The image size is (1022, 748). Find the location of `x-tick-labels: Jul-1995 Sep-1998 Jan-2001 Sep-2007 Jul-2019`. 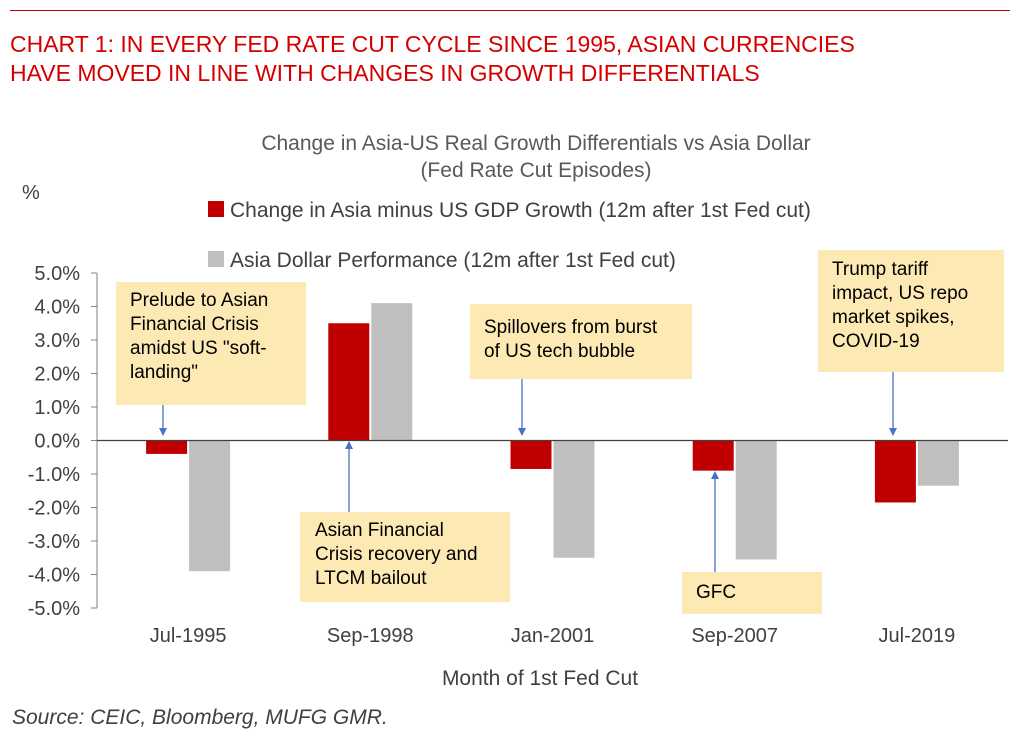

x-tick-labels: Jul-1995 Sep-1998 Jan-2001 Sep-2007 Jul-2019 is located at coordinates (553, 636).